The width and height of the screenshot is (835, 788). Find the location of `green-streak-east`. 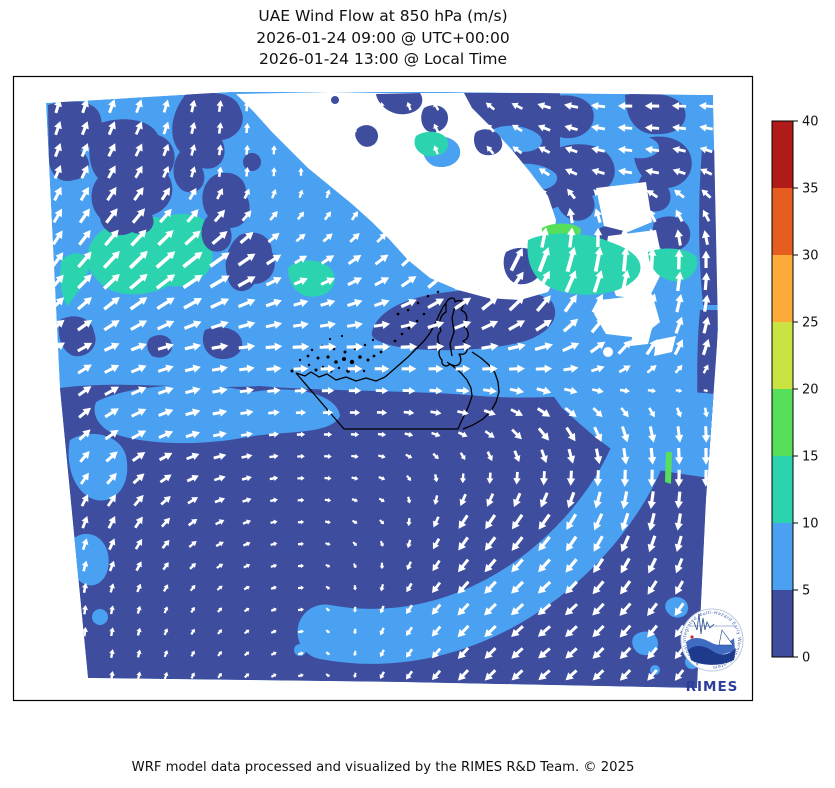

green-streak-east is located at coordinates (668, 468).